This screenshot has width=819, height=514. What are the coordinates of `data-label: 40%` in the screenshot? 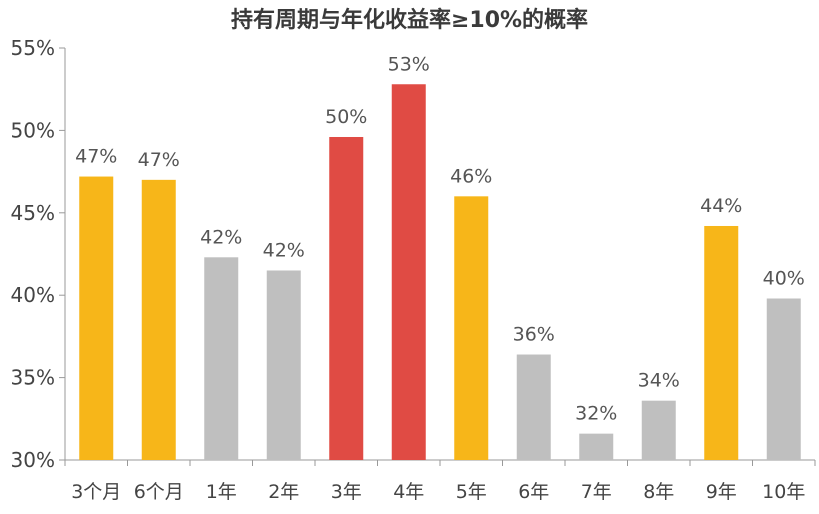 It's located at (784, 278).